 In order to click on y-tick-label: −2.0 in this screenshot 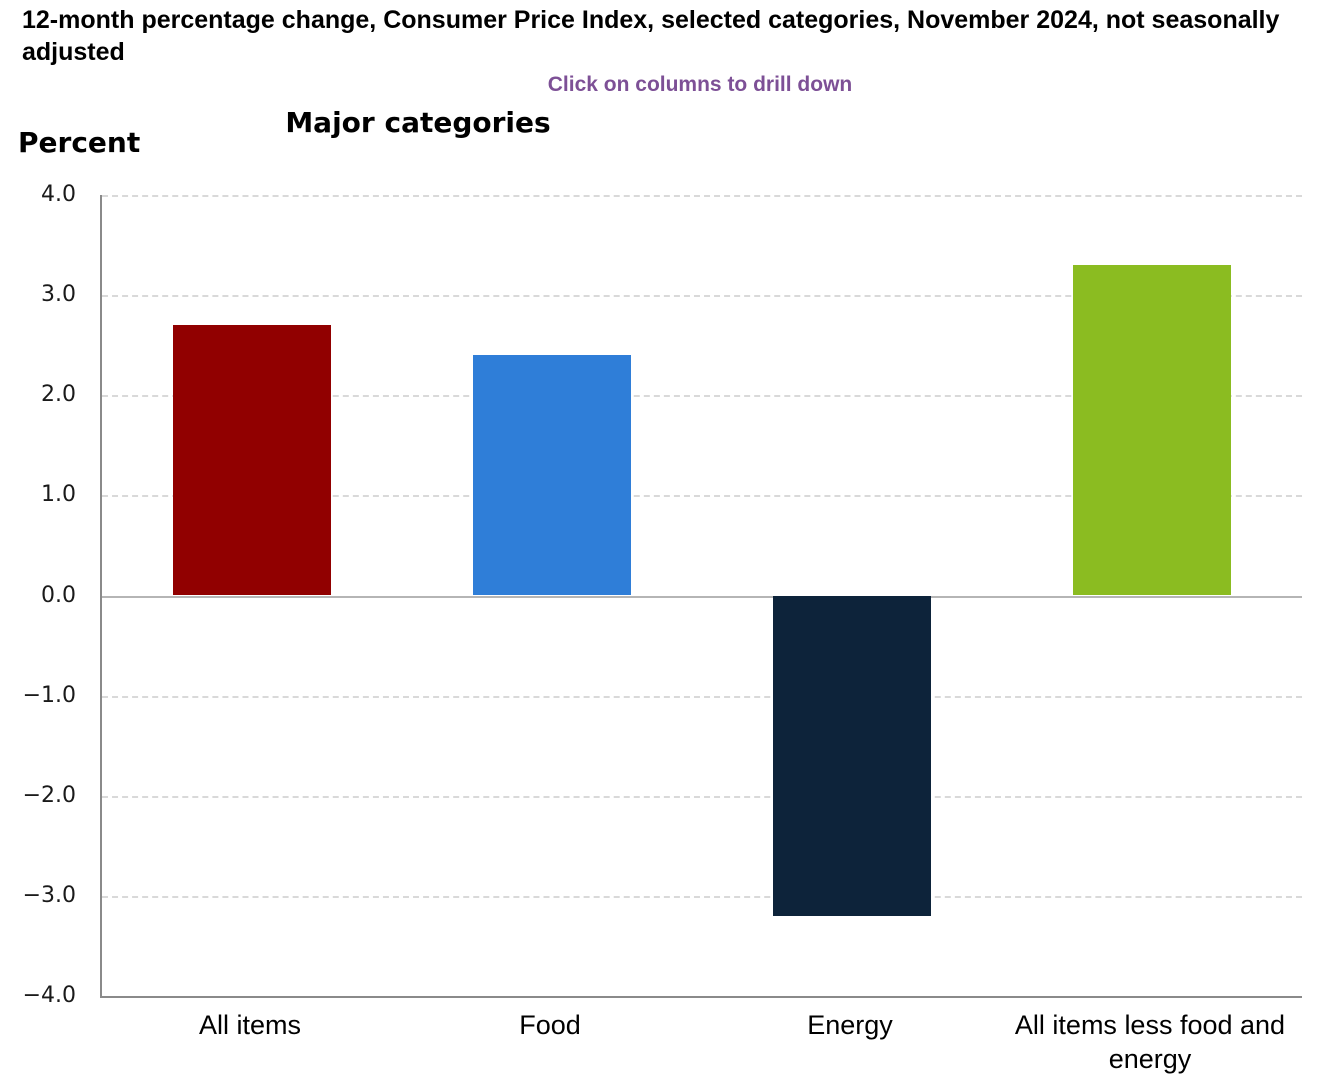, I will do `click(49, 795)`.